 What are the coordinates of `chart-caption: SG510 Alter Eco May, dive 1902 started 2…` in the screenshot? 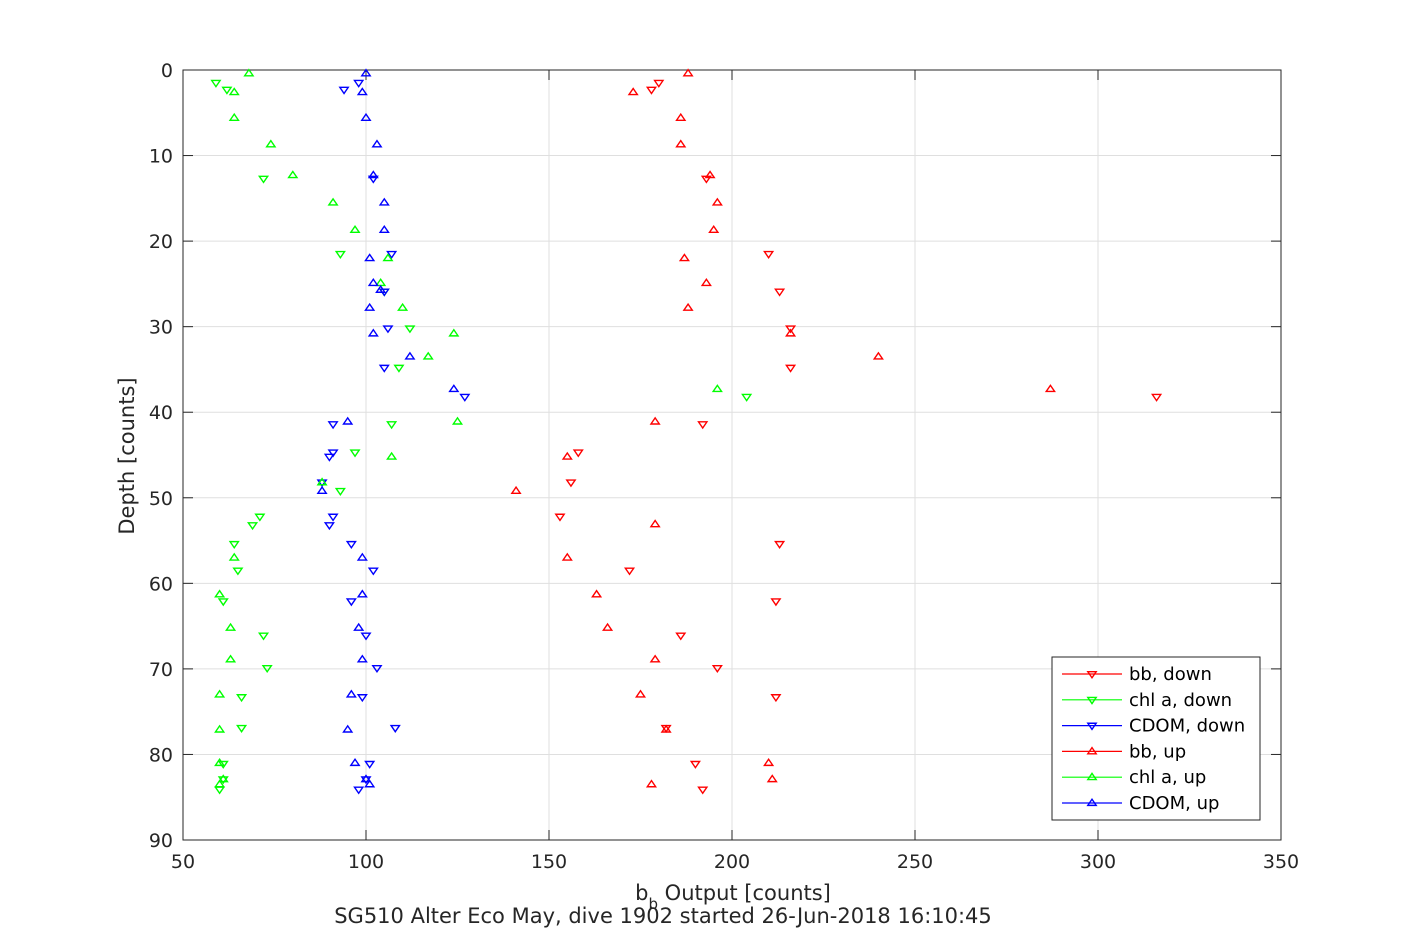 It's located at (663, 916).